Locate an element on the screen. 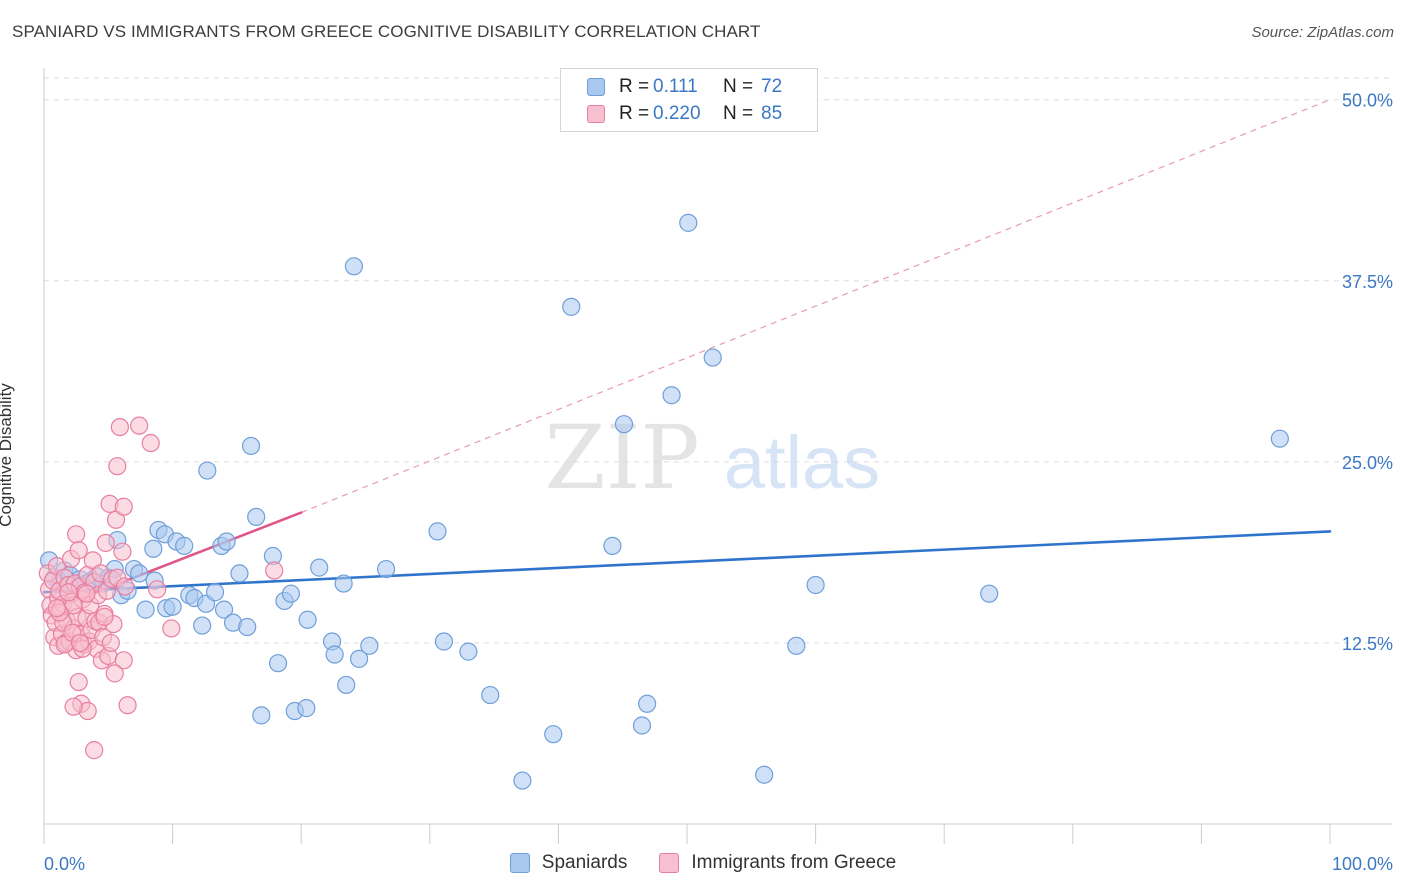  legend-row-spaniards: R = 0.111 N = 72 is located at coordinates (684, 87).